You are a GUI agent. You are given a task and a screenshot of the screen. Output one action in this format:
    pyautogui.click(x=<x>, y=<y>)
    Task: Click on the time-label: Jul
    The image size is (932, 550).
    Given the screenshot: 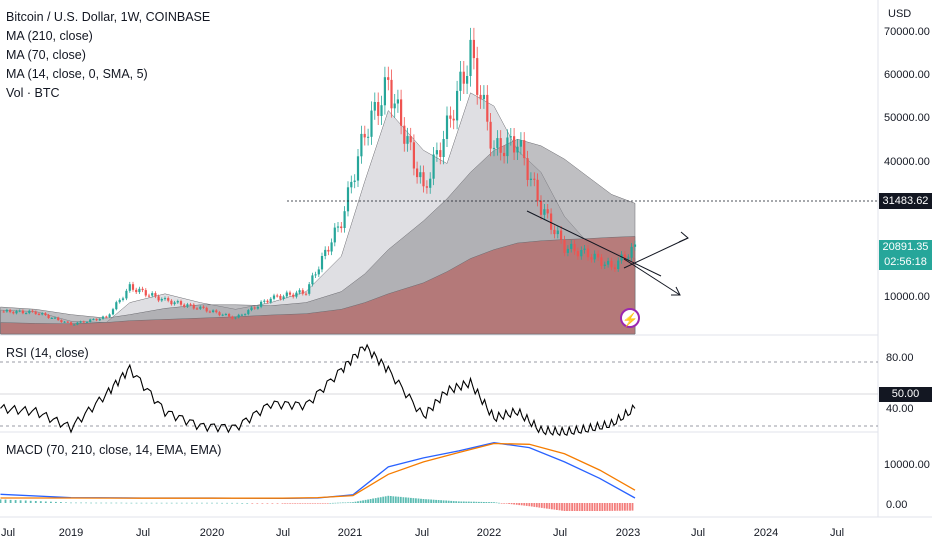 What is the action you would take?
    pyautogui.click(x=143, y=533)
    